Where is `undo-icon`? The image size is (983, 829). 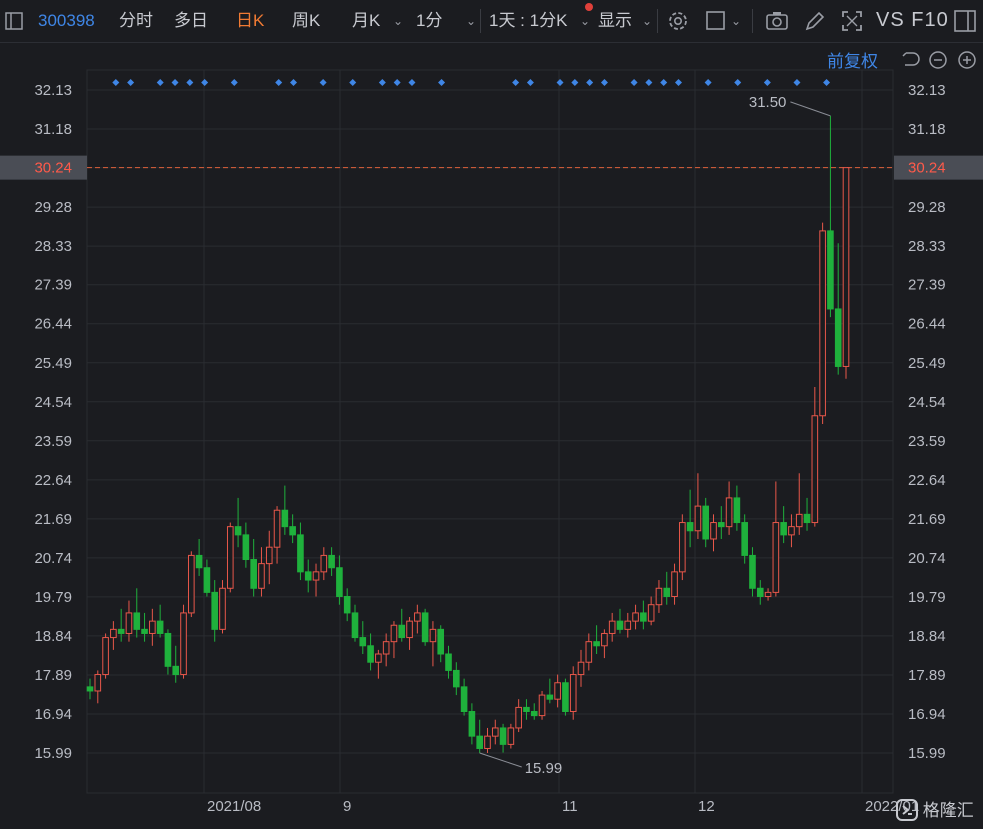 undo-icon is located at coordinates (911, 59).